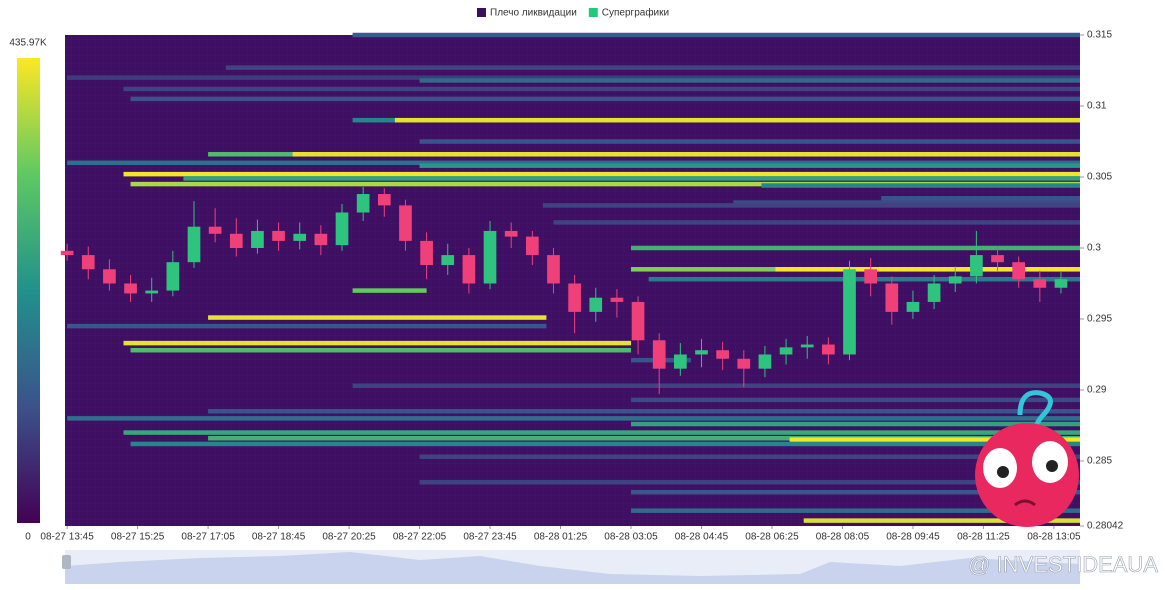  What do you see at coordinates (349, 537) in the screenshot?
I see `x-tick-label: 08-27 20:25` at bounding box center [349, 537].